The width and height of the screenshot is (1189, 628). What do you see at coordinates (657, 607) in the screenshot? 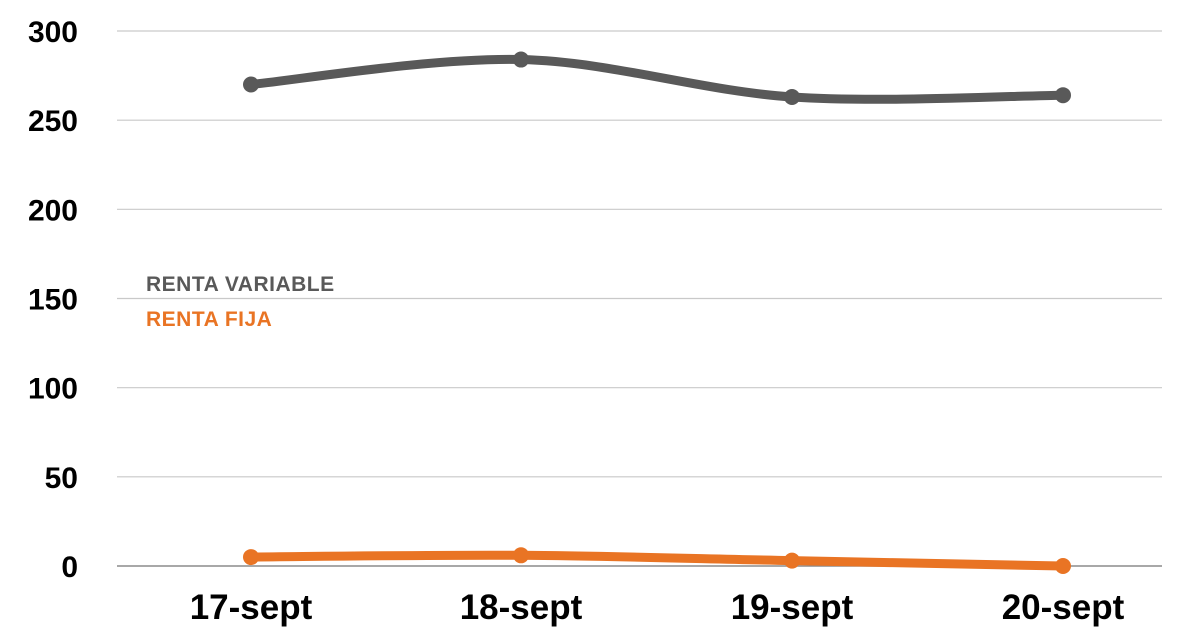
I see `x-axis-ticks: 17-sept 18-sept 19-sept 20-sept` at bounding box center [657, 607].